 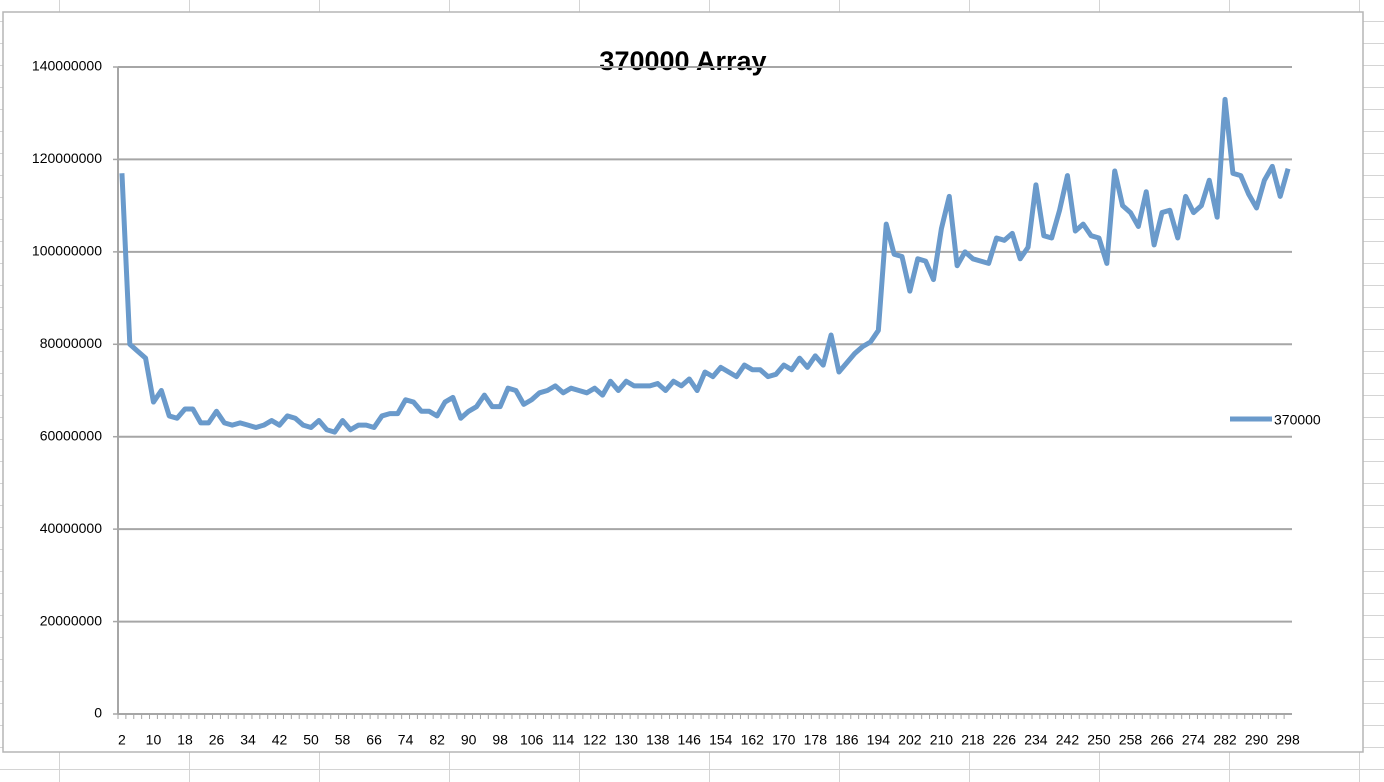 I want to click on x-tick-label: 210, so click(x=942, y=740).